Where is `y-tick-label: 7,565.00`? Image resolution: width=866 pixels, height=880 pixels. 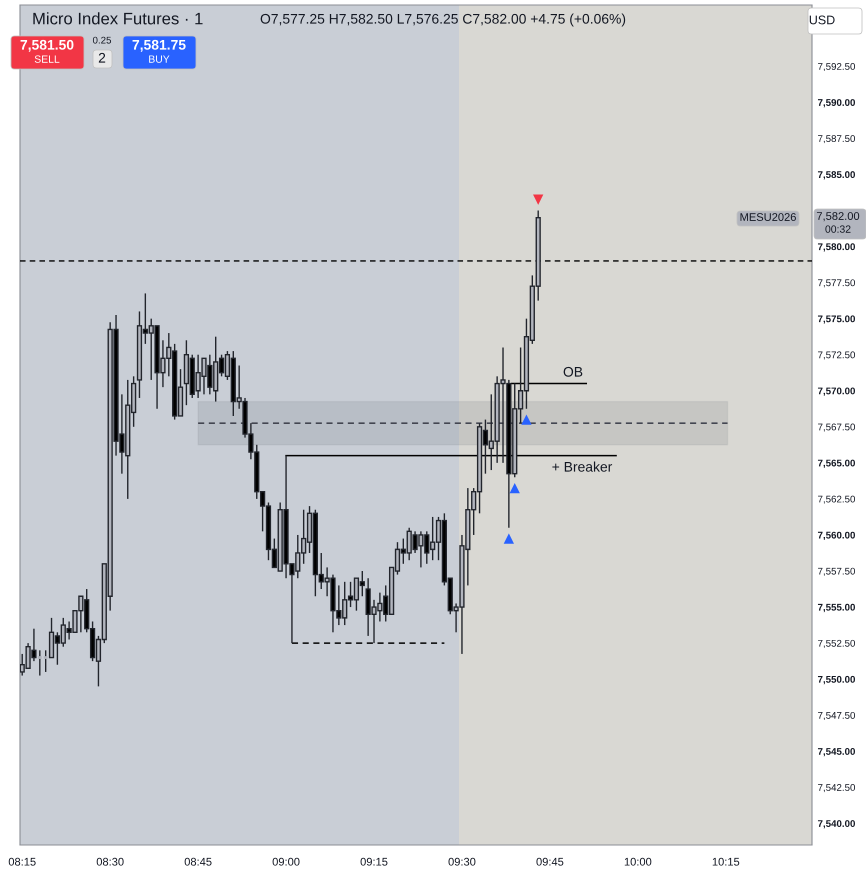 y-tick-label: 7,565.00 is located at coordinates (836, 464).